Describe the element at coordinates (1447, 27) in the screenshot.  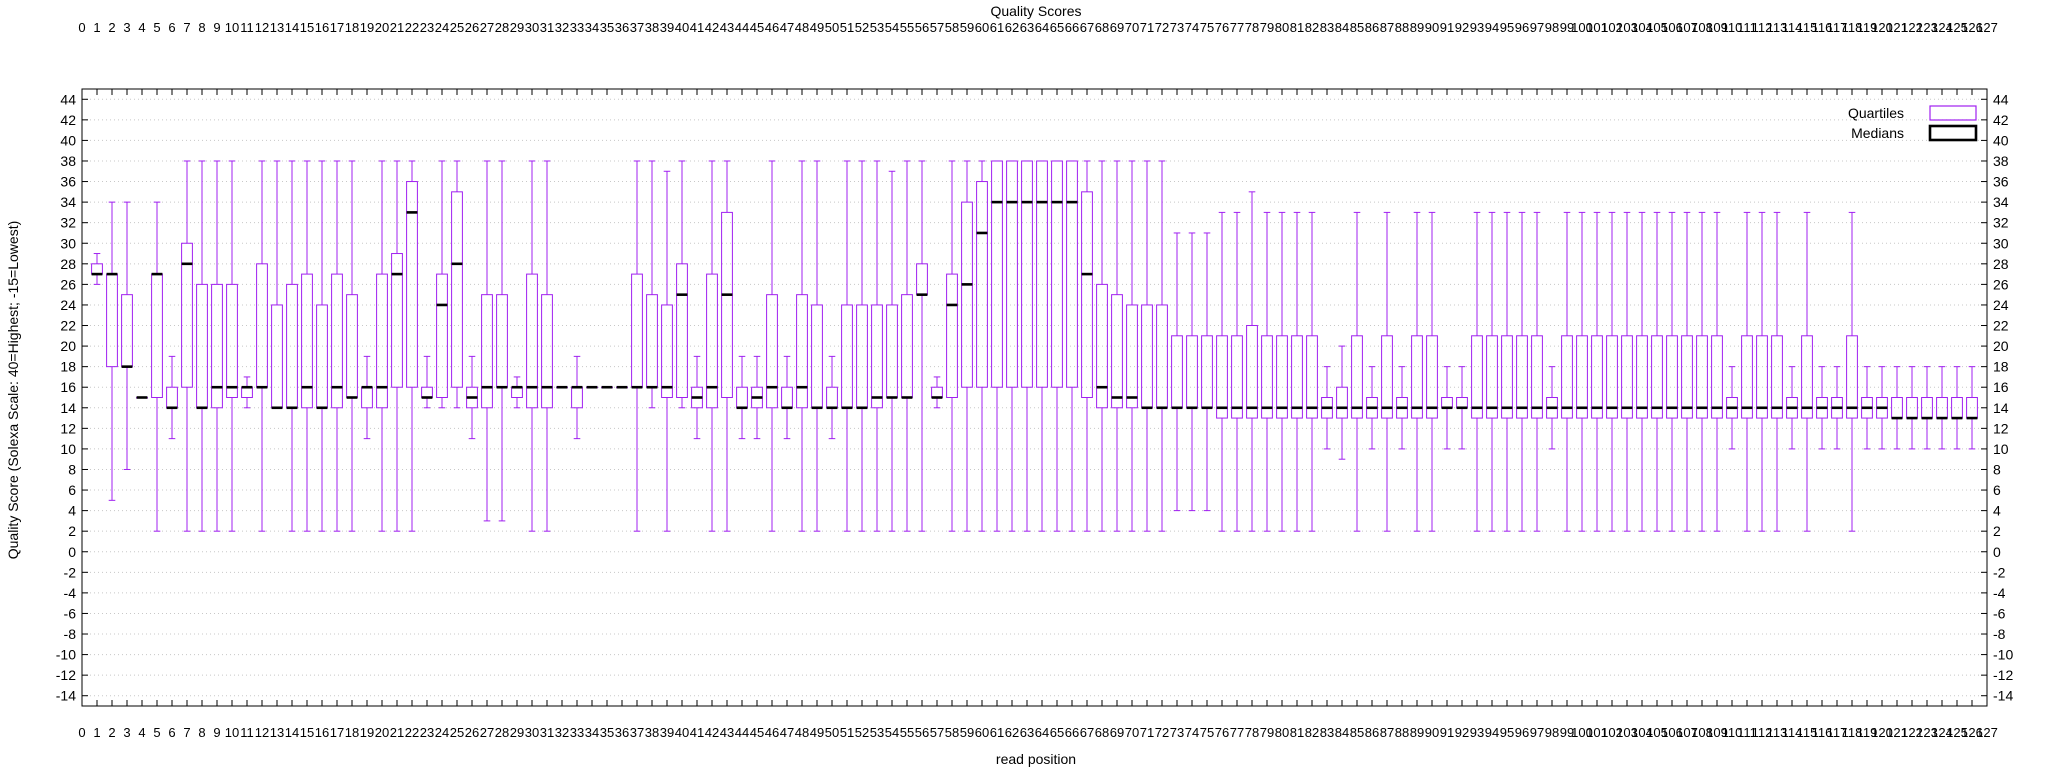
I see `x-tick-label-top: 91` at that location.